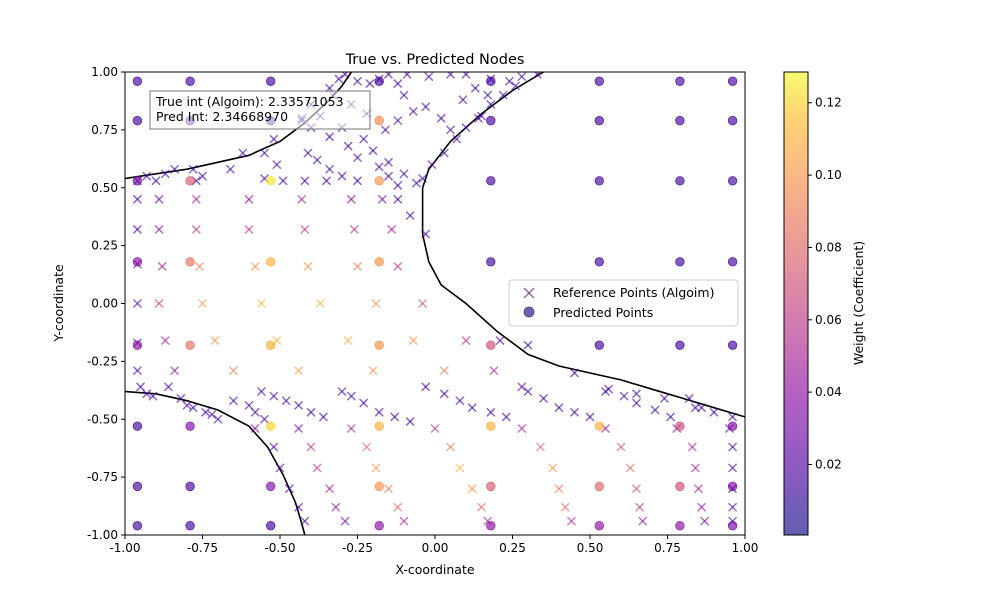 The image size is (1000, 604). I want to click on colorbar-tick-label: 0.12, so click(828, 103).